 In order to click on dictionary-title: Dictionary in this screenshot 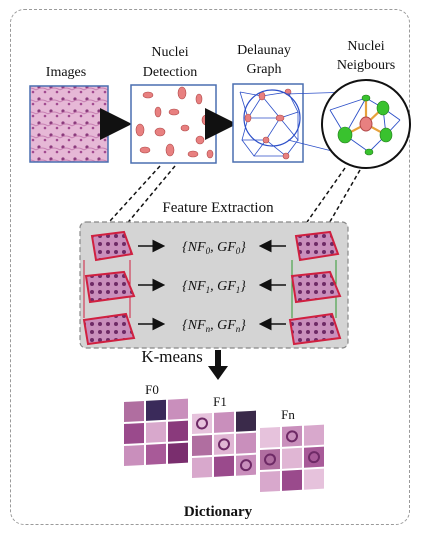, I will do `click(218, 512)`.